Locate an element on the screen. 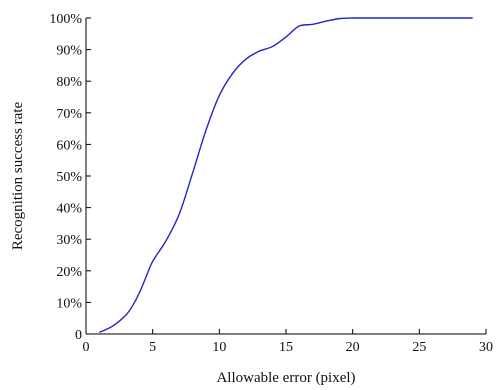 This screenshot has height=390, width=496. x-tick-label: 30 is located at coordinates (486, 347).